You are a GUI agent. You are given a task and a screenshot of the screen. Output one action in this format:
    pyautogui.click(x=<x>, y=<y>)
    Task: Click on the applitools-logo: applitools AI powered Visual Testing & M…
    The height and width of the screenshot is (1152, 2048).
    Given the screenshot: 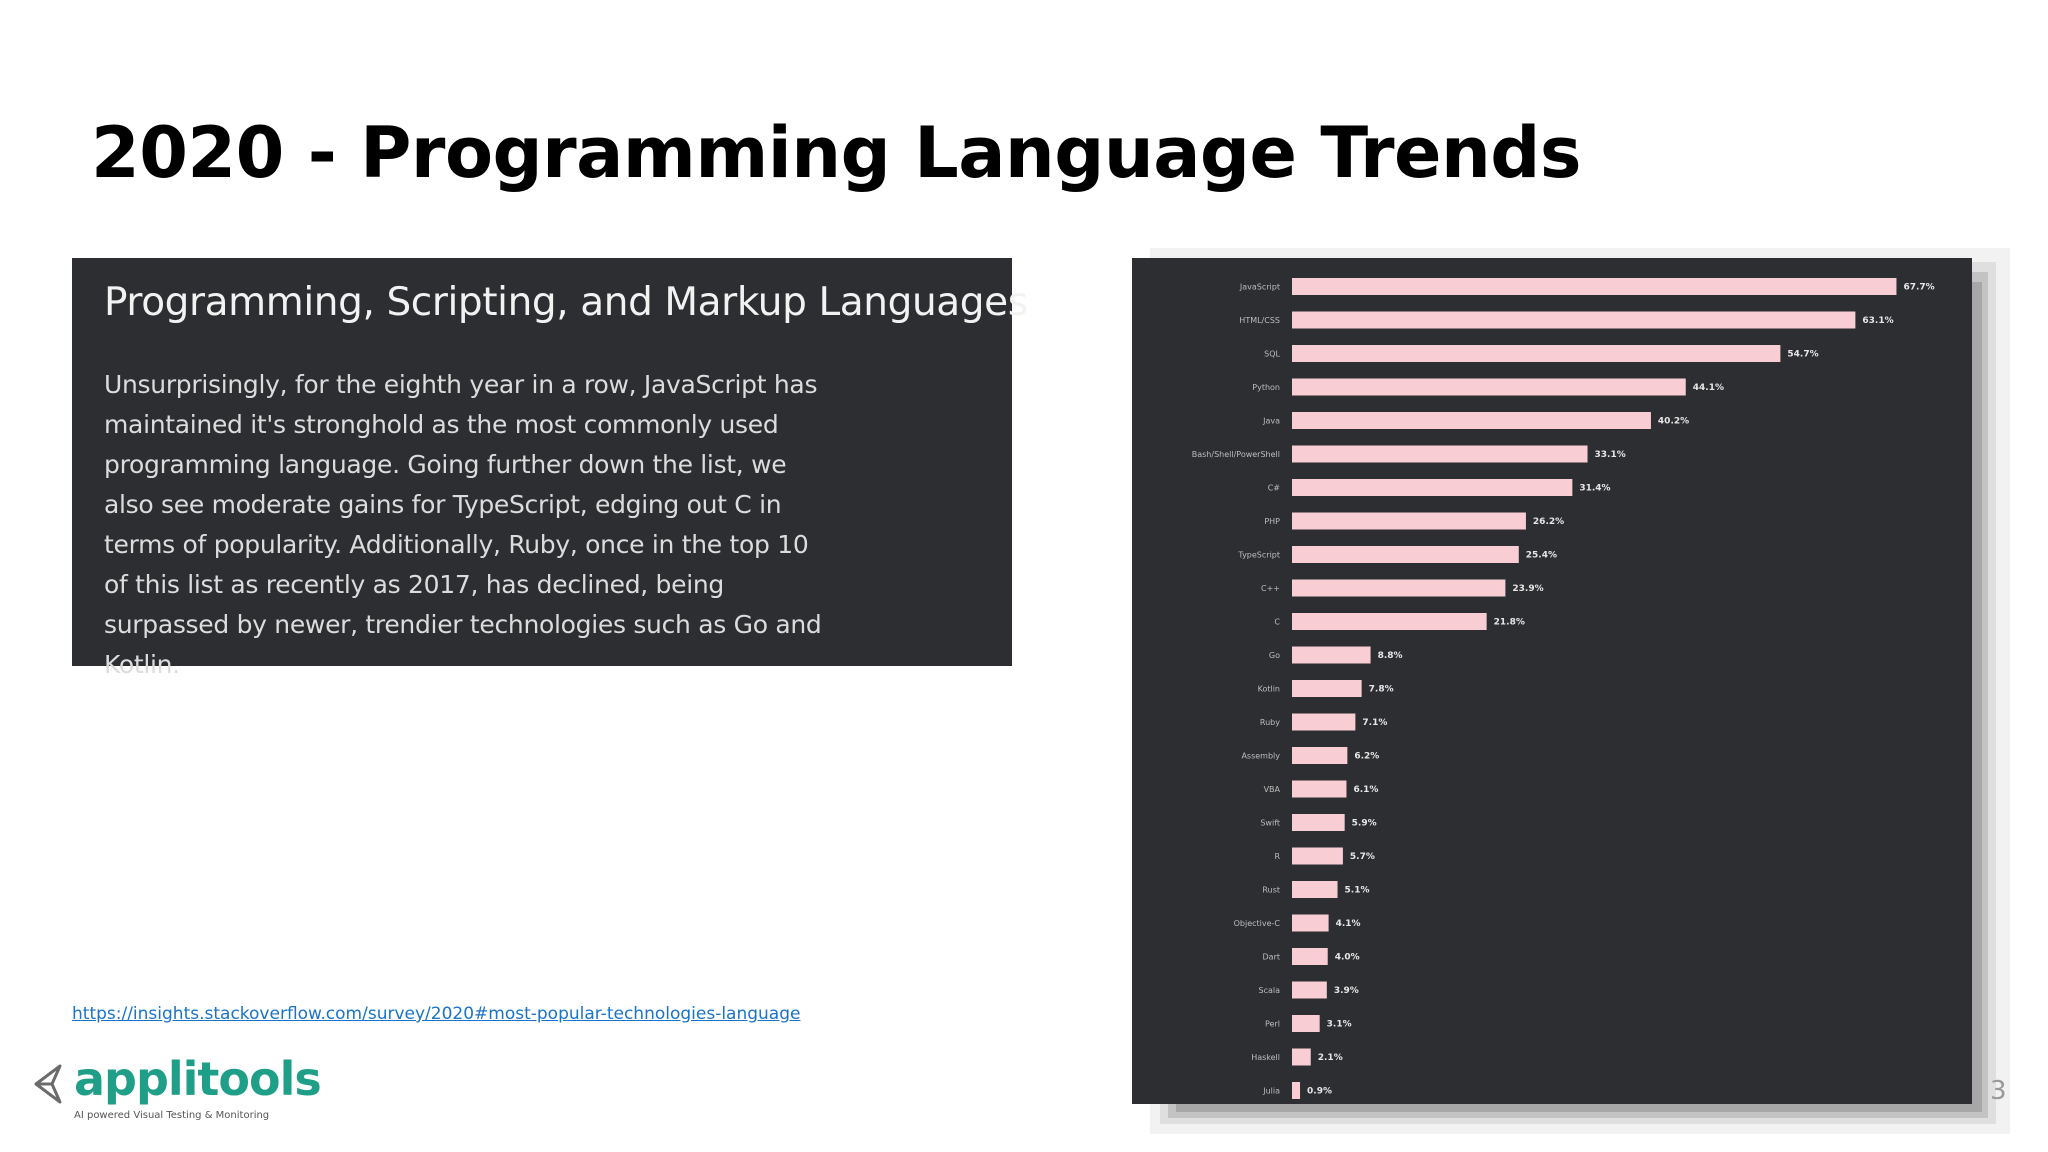 What is the action you would take?
    pyautogui.click(x=176, y=1092)
    